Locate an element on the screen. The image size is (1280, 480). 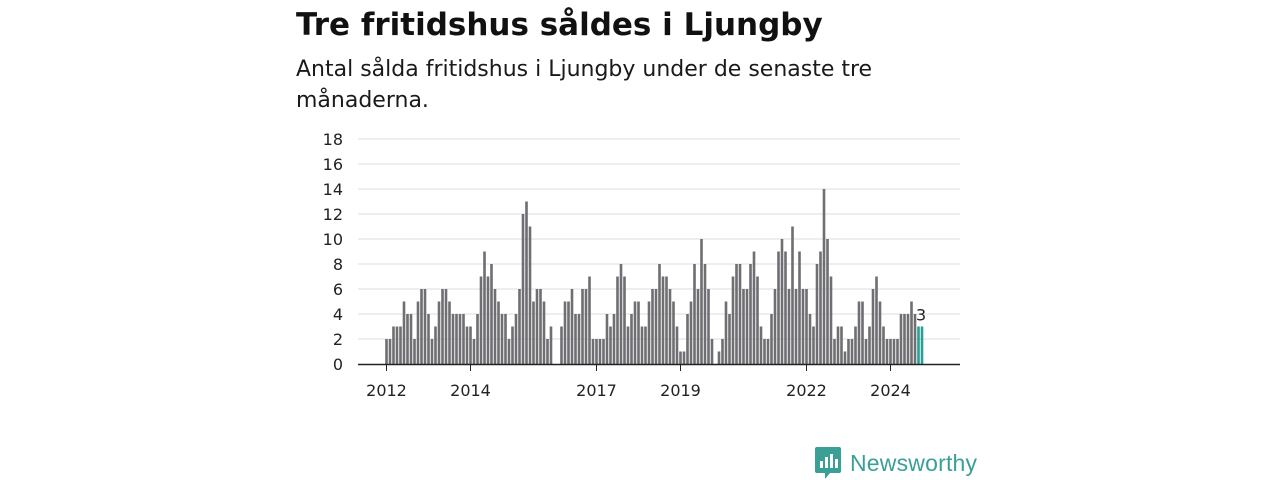
x-axis-tick-labels: 2012 2014 2017 2019 2022 2024 is located at coordinates (638, 382).